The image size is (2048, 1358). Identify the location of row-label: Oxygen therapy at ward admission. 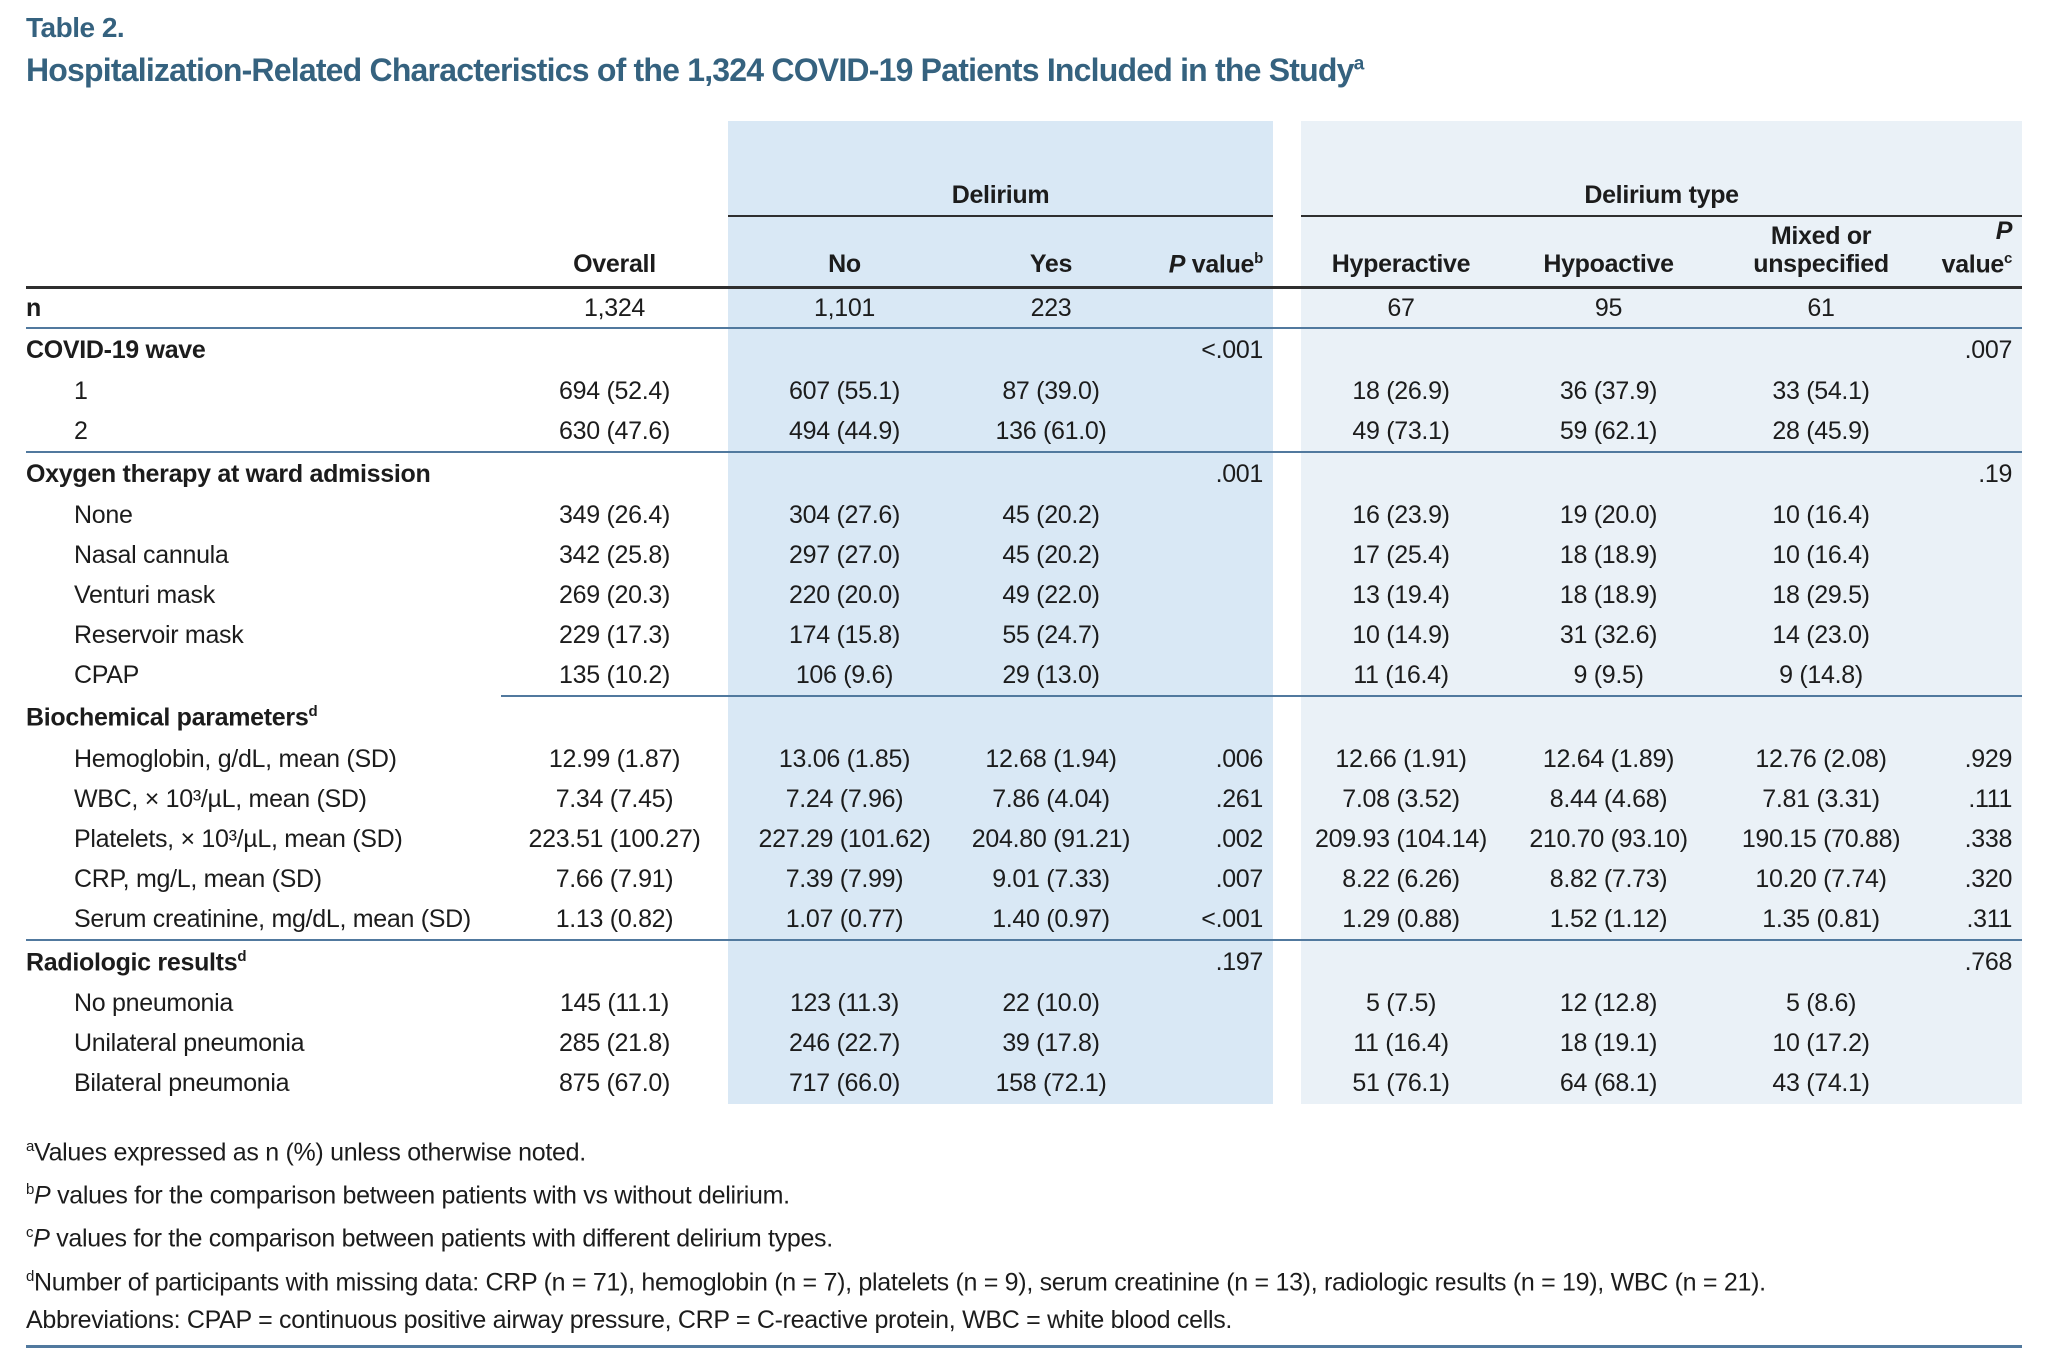
(228, 473).